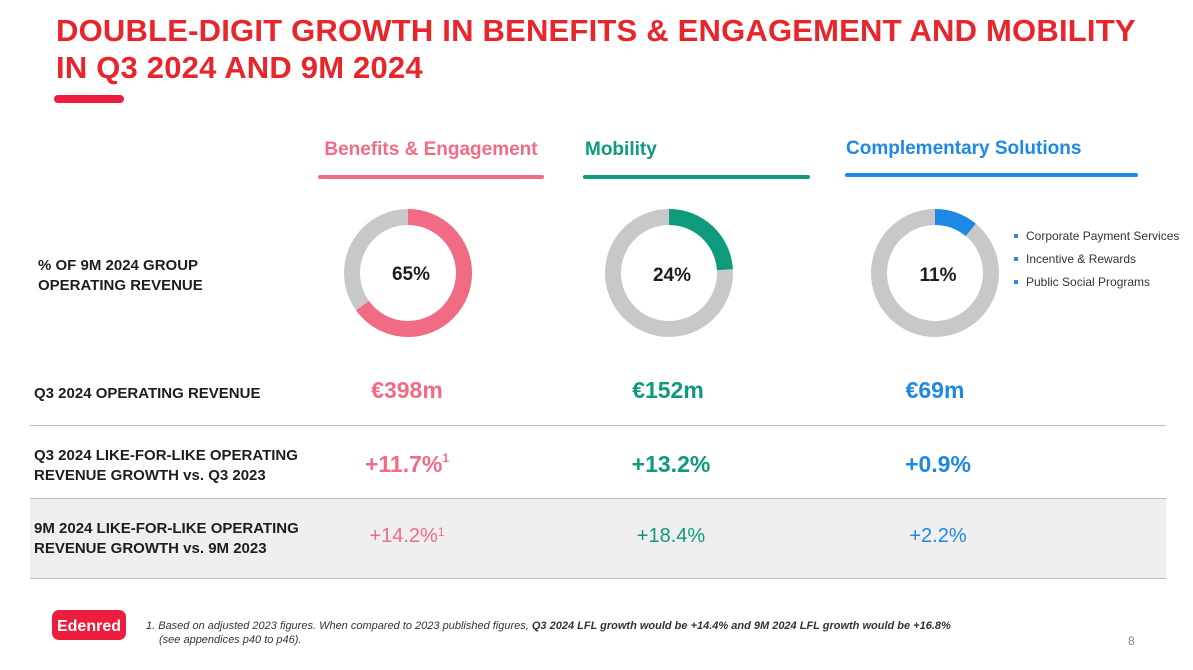  Describe the element at coordinates (166, 528) in the screenshot. I see `row-label-9m-growth-line1: 9M 2024 LIKE-FOR-LIKE OPERATING` at that location.